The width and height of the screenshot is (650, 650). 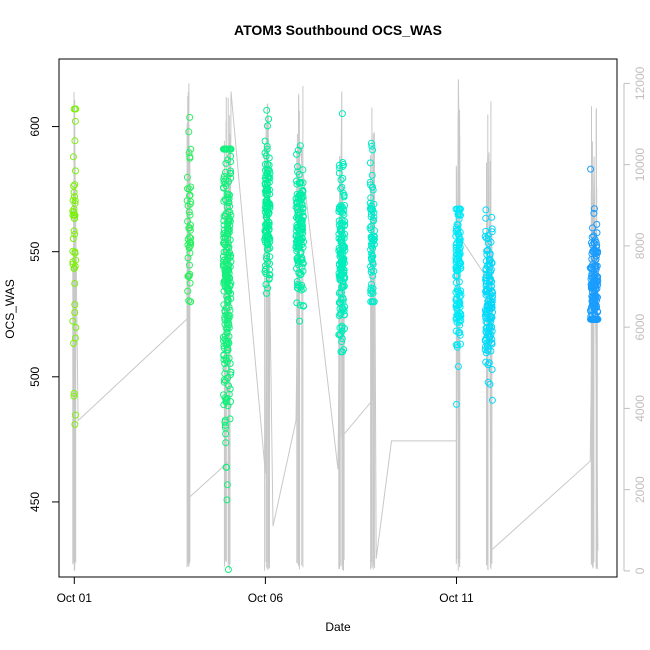 I want to click on y-tick-label: 450, so click(x=35, y=502).